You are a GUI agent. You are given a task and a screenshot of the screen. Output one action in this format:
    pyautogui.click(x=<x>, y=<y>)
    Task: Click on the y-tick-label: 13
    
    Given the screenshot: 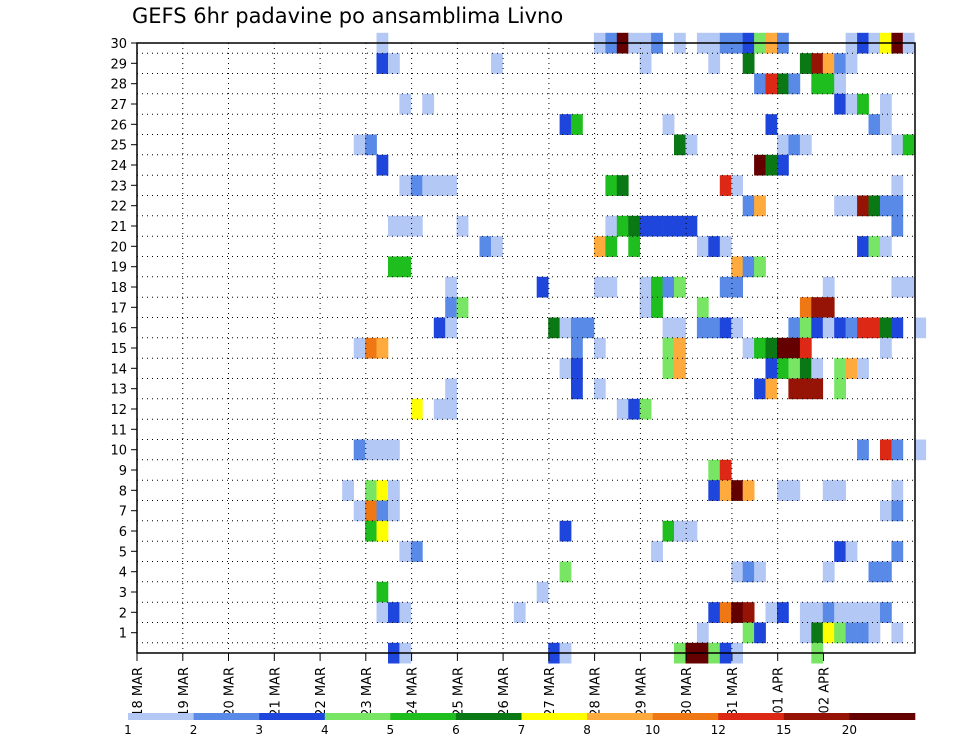 What is the action you would take?
    pyautogui.click(x=118, y=390)
    